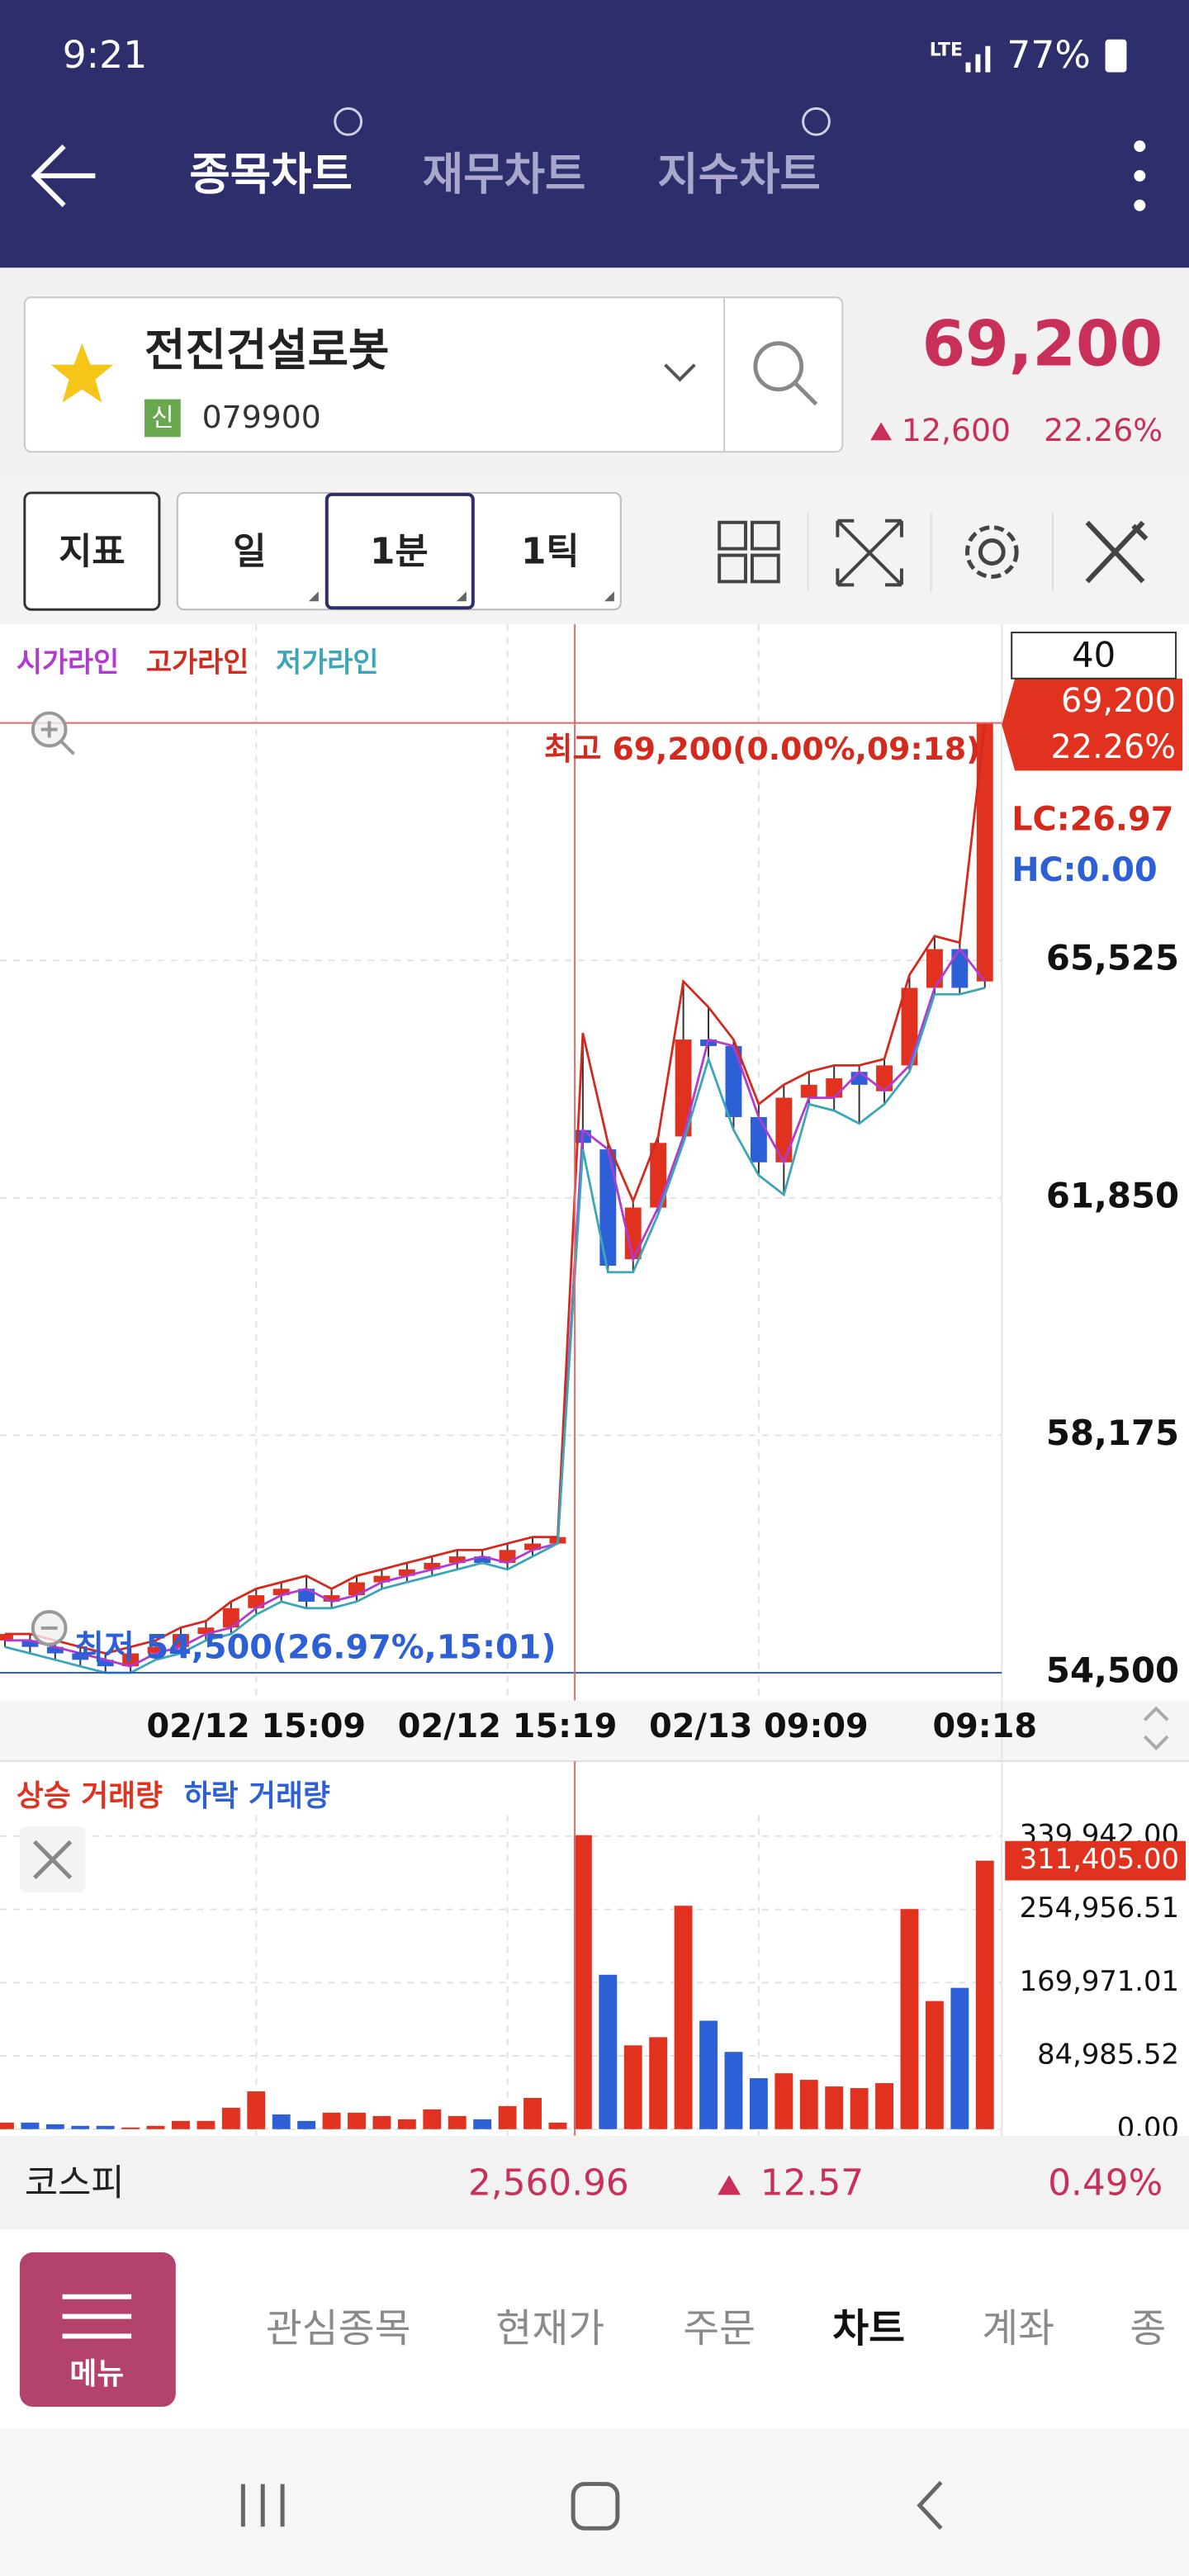 This screenshot has width=1189, height=2576. What do you see at coordinates (197, 662) in the screenshot?
I see `legend-item: 고가라인` at bounding box center [197, 662].